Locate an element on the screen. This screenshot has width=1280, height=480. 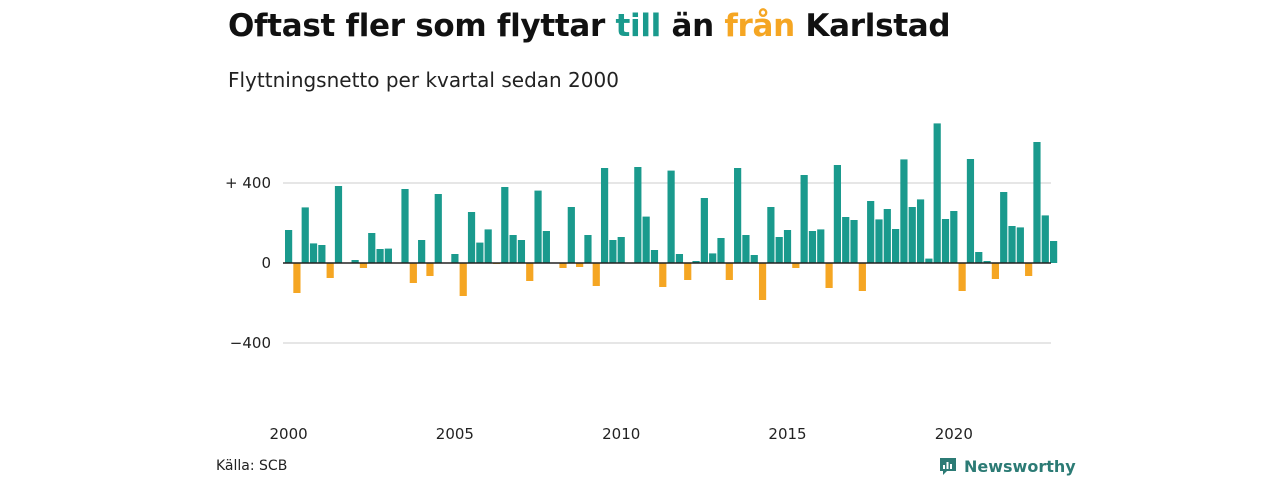
y-tick-label: −400 is located at coordinates (250, 343).